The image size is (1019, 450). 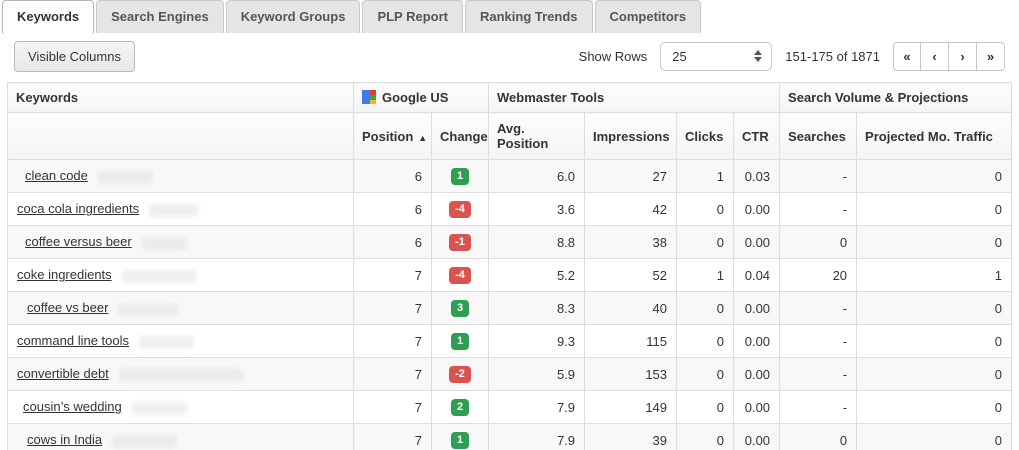 What do you see at coordinates (460, 136) in the screenshot?
I see `col-change: Change` at bounding box center [460, 136].